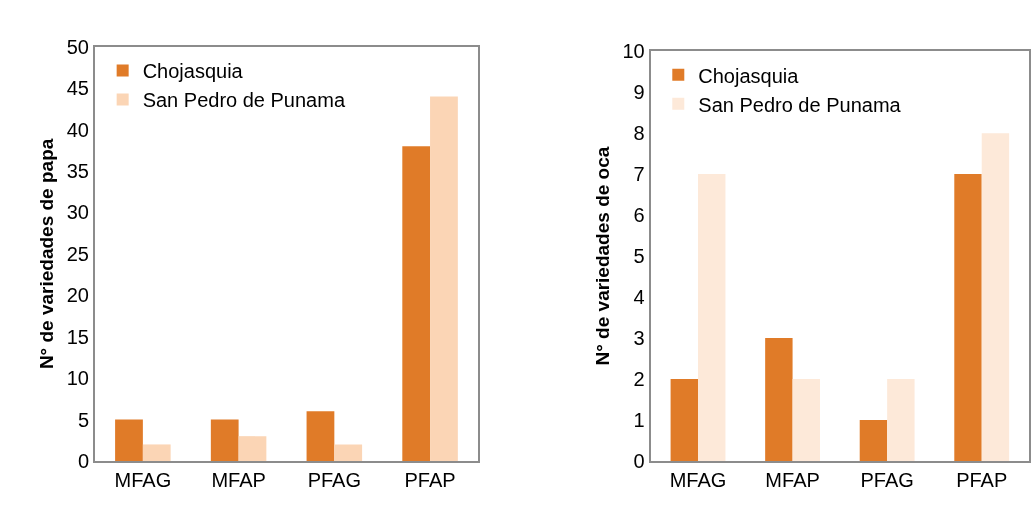 The image size is (1036, 506). Describe the element at coordinates (602, 256) in the screenshot. I see `y-axis-title: N° de variedades de oca` at that location.